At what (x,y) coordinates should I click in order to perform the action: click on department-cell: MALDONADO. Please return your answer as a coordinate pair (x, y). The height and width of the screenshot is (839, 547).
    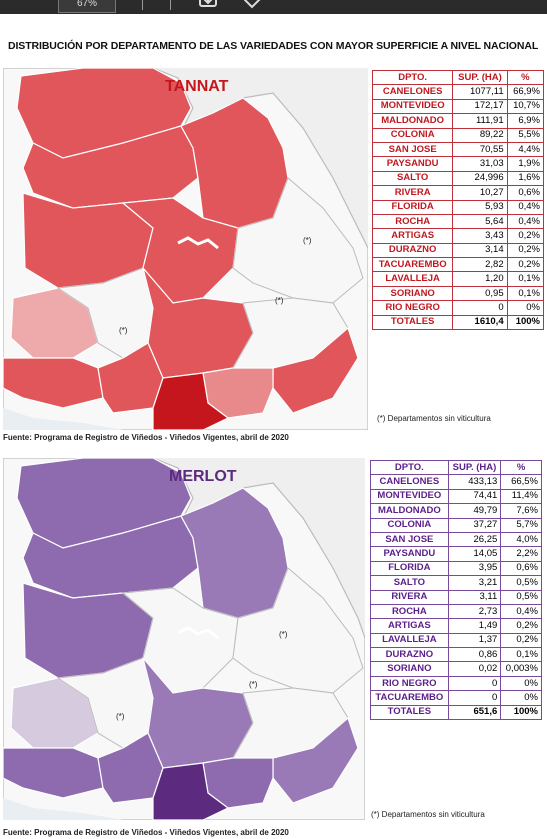
    Looking at the image, I should click on (409, 511).